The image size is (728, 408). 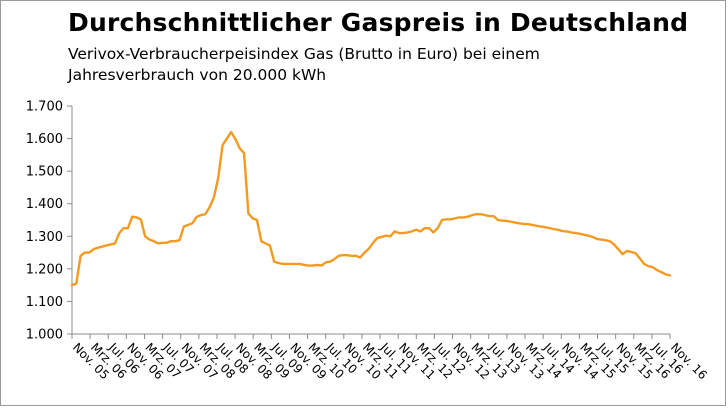 What do you see at coordinates (44, 335) in the screenshot?
I see `y-tick-label: 1.000` at bounding box center [44, 335].